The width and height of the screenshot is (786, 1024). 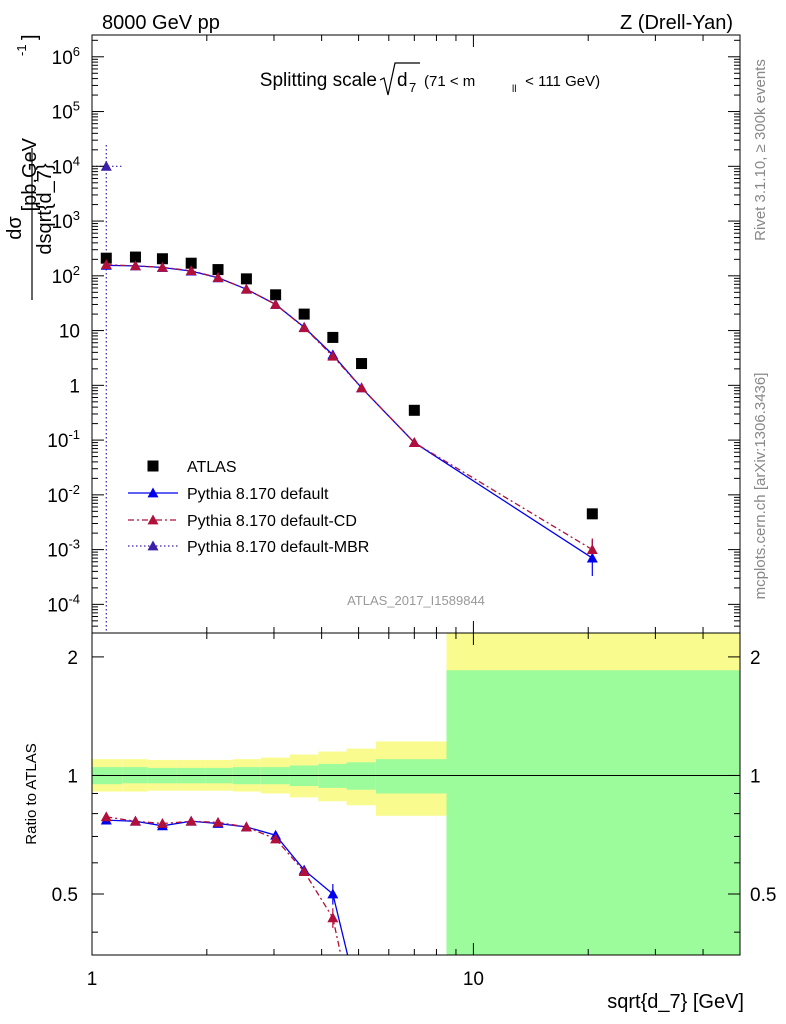 I want to click on title-range: (71 < m, so click(x=449, y=81).